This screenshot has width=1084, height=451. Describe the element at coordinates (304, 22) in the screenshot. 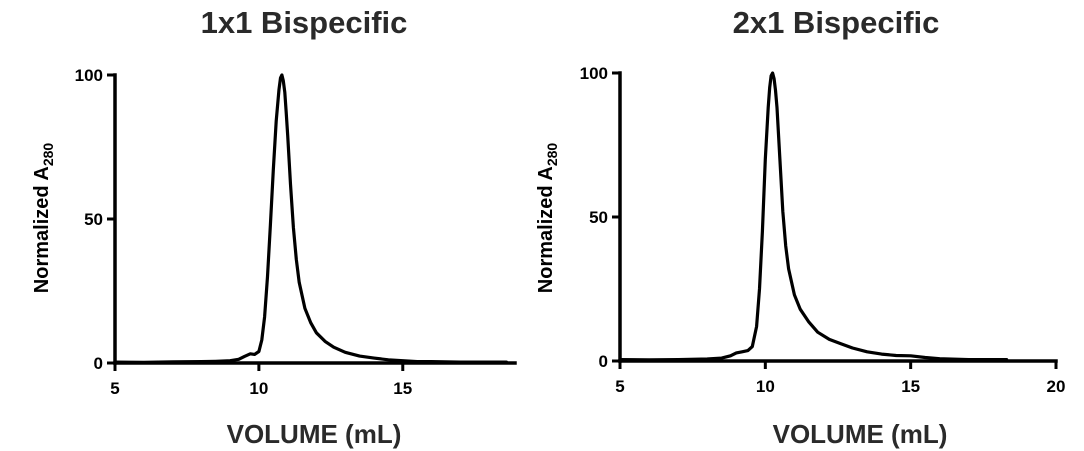

I see `chart-title: 1x1 Bispecific` at that location.